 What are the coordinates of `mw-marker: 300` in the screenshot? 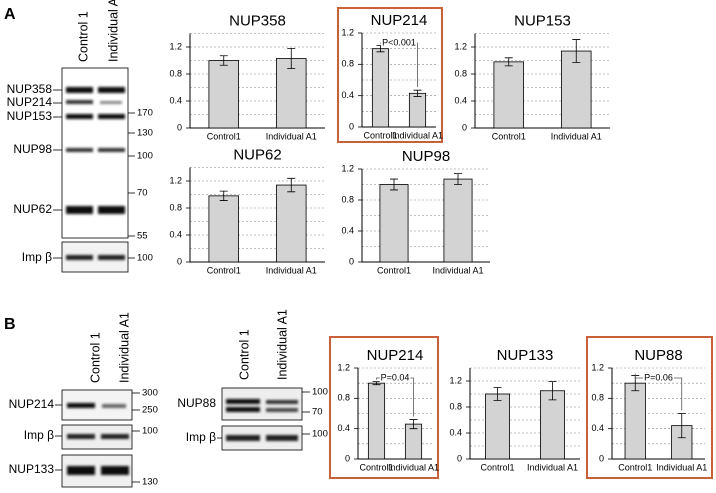 It's located at (150, 393).